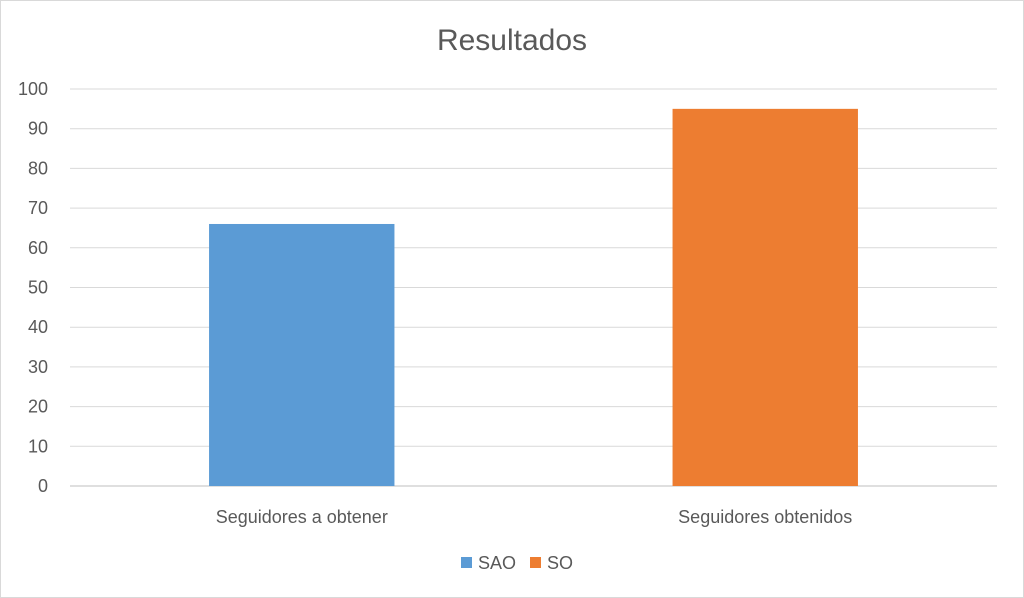 This screenshot has height=598, width=1024. What do you see at coordinates (43, 486) in the screenshot?
I see `y-tick-label: 0` at bounding box center [43, 486].